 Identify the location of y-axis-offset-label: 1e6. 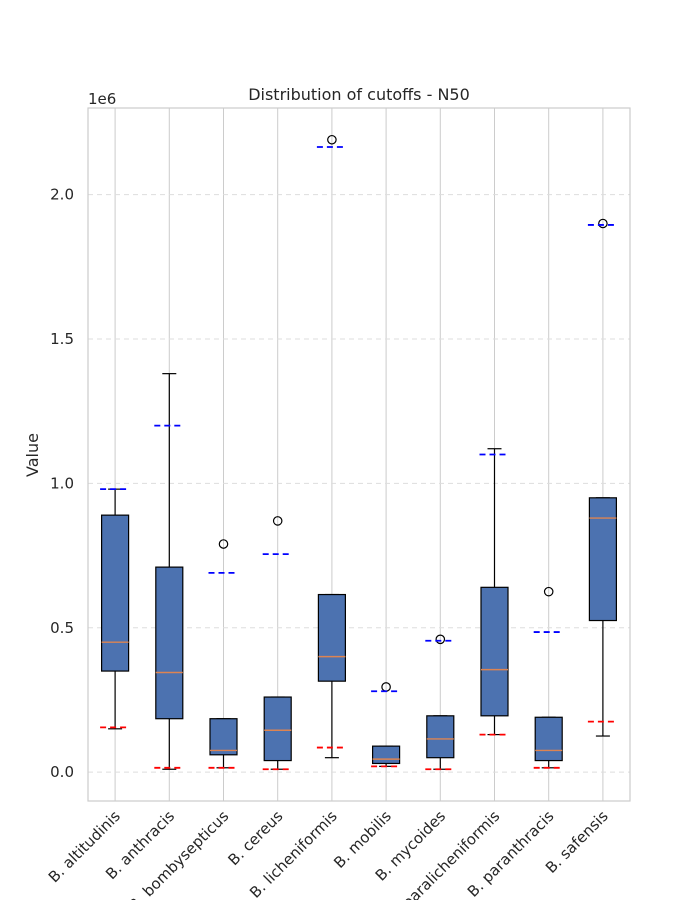
(102, 99).